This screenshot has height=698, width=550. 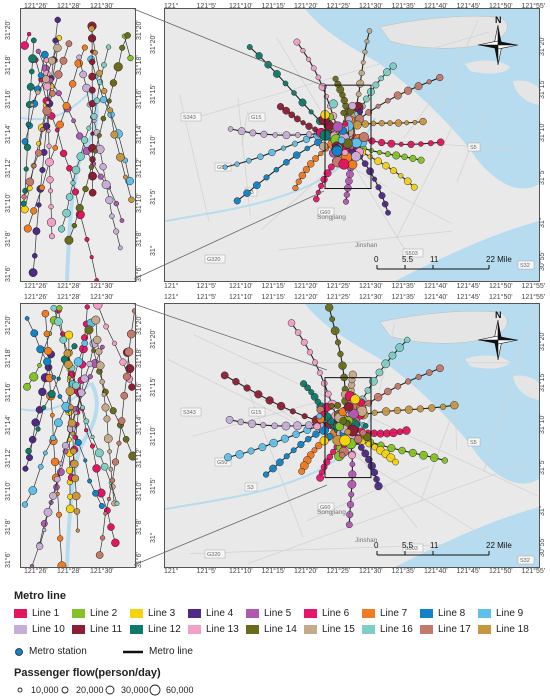 What do you see at coordinates (436, 297) in the screenshot?
I see `main-x-tick-top: 121°40'` at bounding box center [436, 297].